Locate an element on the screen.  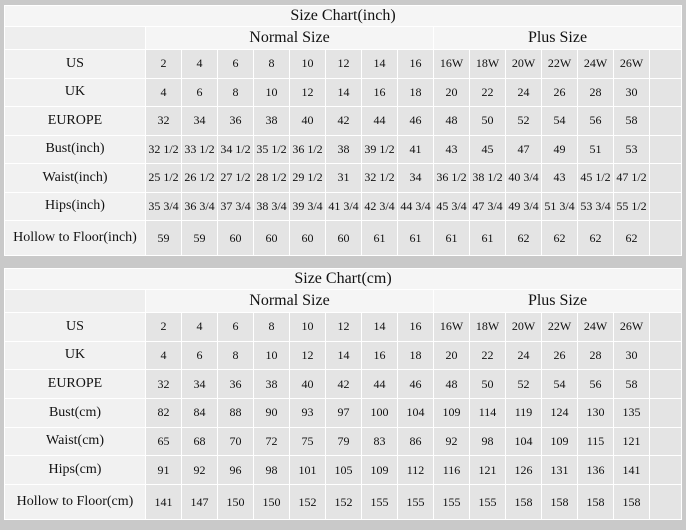
size-cell: 136 is located at coordinates (595, 470).